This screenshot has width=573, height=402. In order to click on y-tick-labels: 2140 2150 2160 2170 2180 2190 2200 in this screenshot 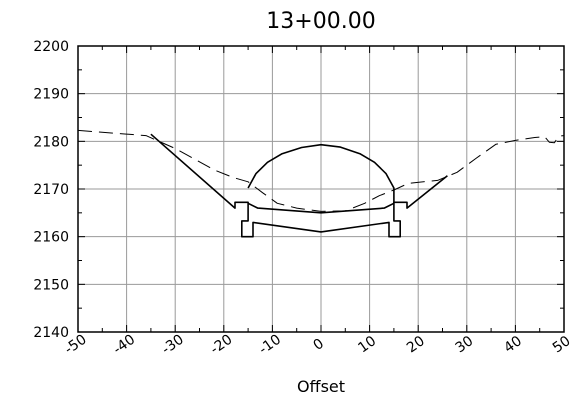, I will do `click(51, 190)`.